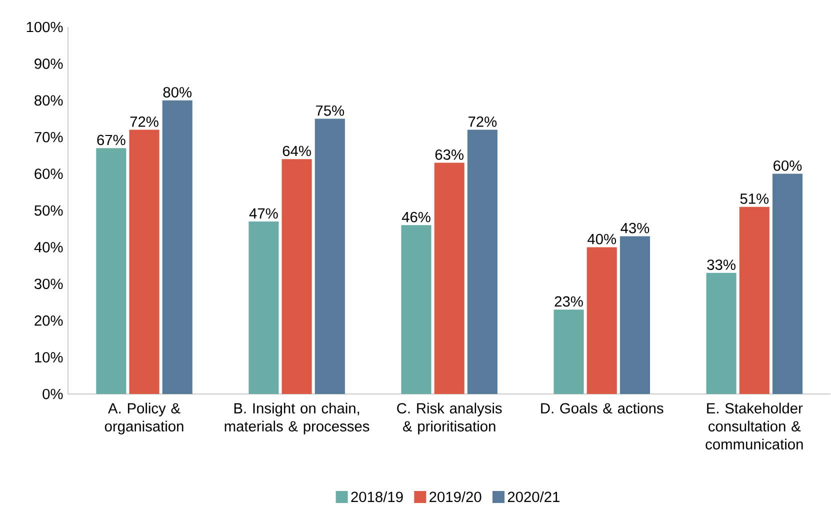  I want to click on y-tick-label: 90%, so click(48, 63).